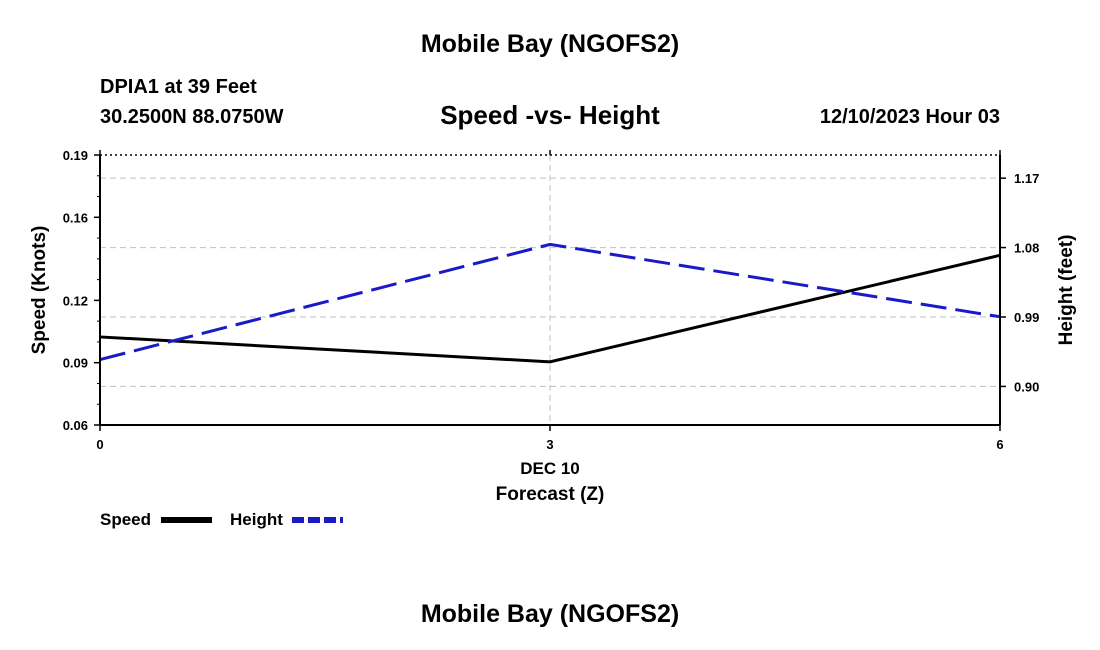 The width and height of the screenshot is (1100, 650). Describe the element at coordinates (909, 117) in the screenshot. I see `forecast-datetime: 12/10/2023 Hour 03` at that location.